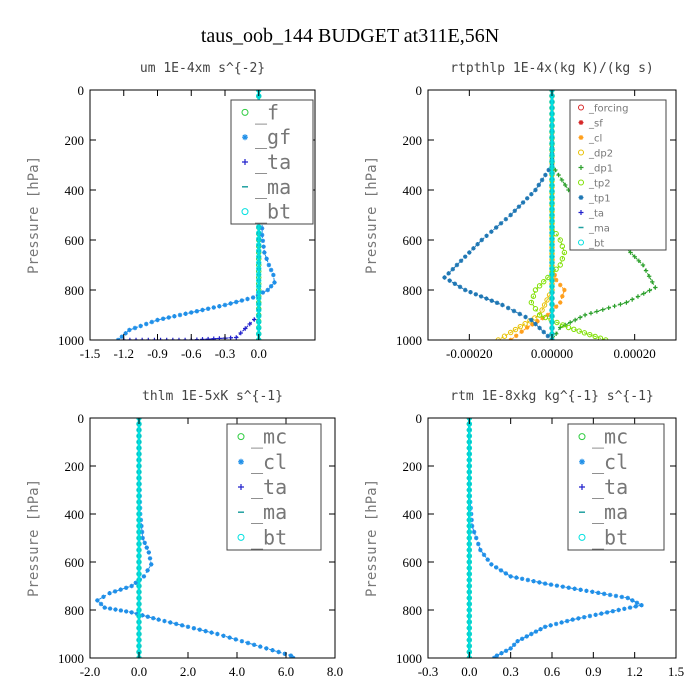 The height and width of the screenshot is (700, 700). Describe the element at coordinates (581, 107) in the screenshot. I see `legend-marker-forcing` at that location.